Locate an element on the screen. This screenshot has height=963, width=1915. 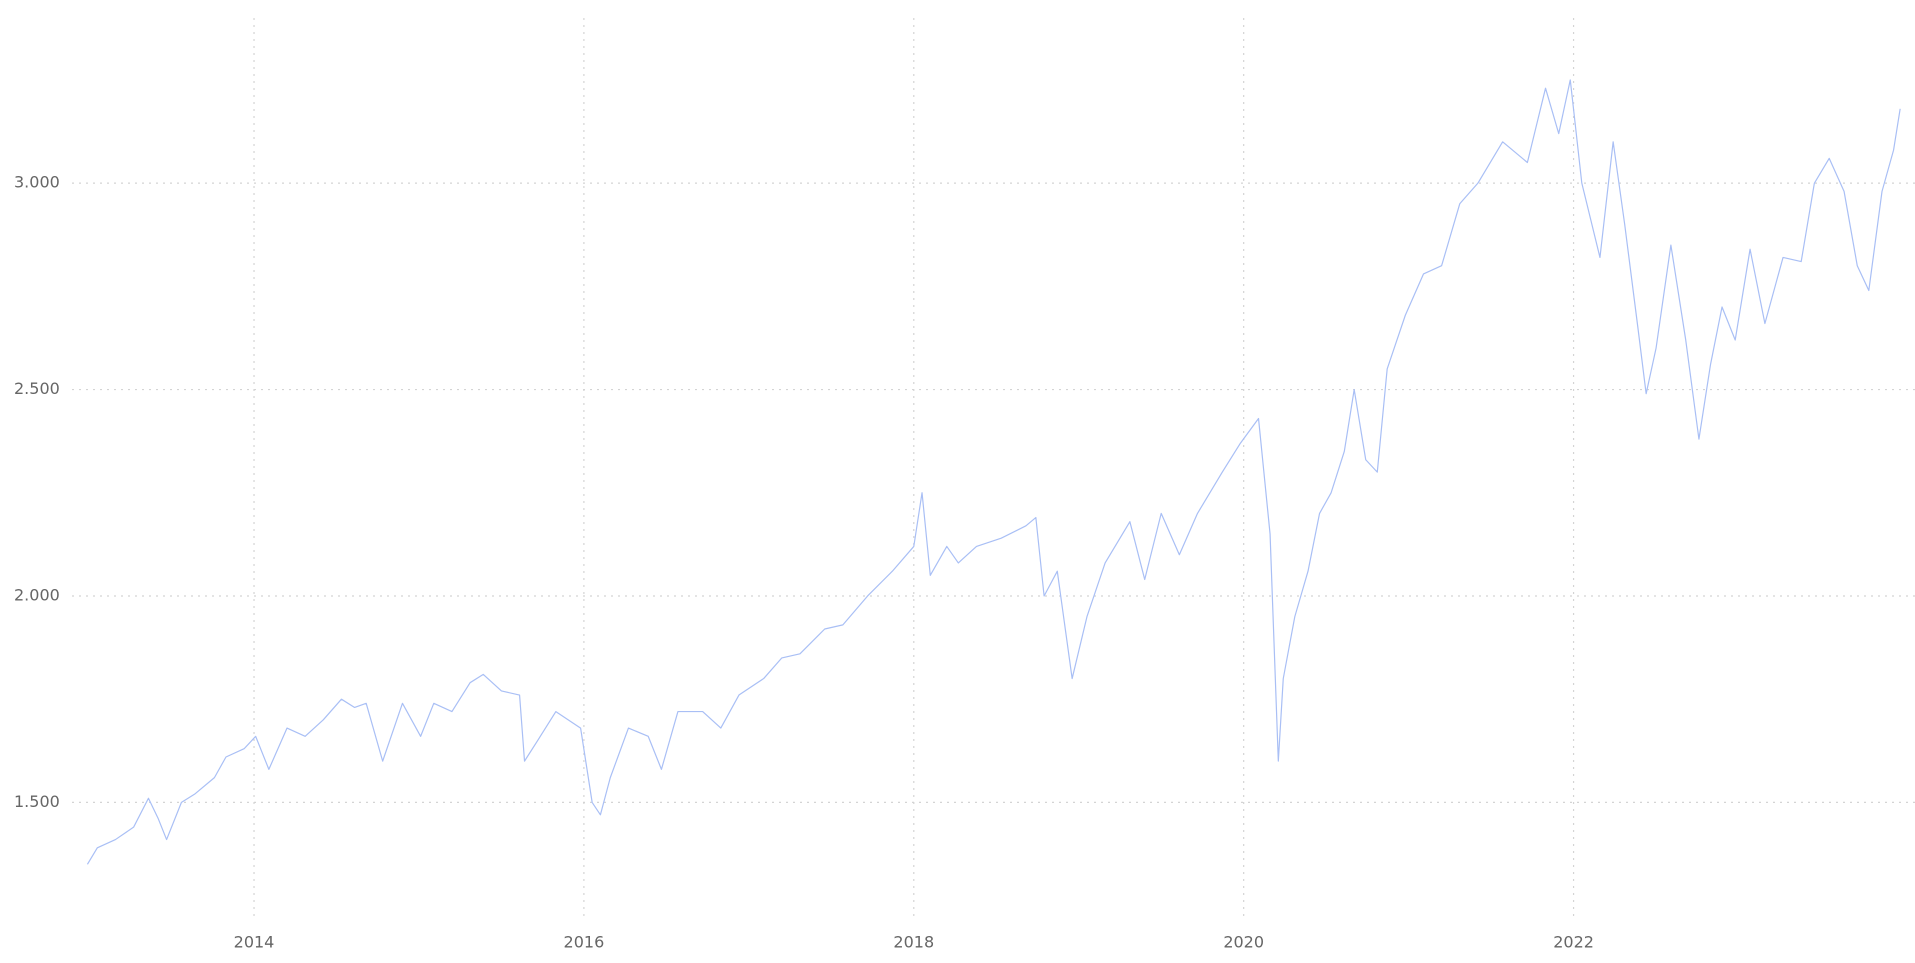
x-tick-label: 2016 is located at coordinates (584, 942).